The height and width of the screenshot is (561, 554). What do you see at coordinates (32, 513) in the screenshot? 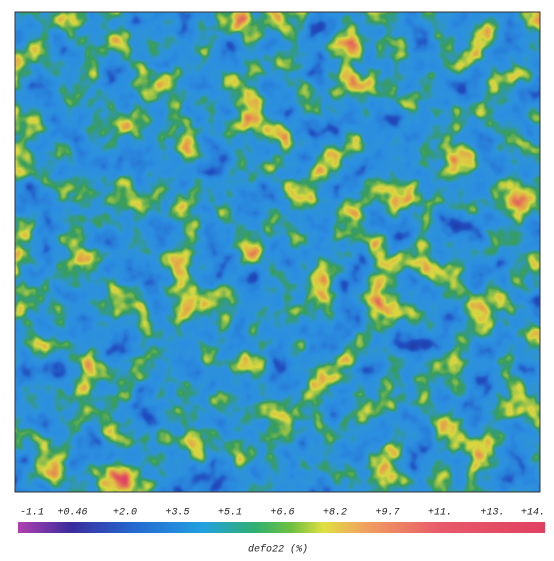
I see `colorbar-tick-label: -1.1` at bounding box center [32, 513].